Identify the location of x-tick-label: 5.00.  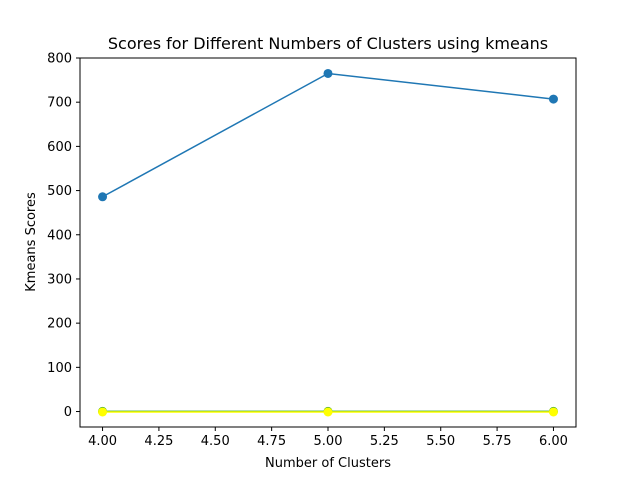
(328, 441).